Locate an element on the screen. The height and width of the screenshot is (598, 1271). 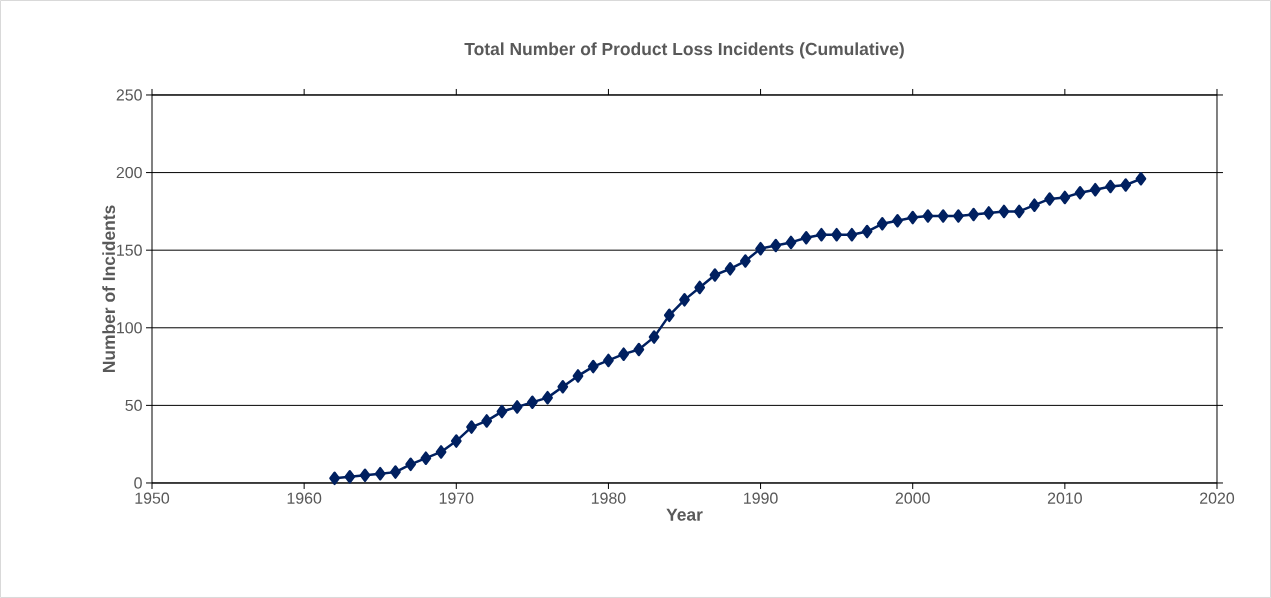
x-axis-title: Year is located at coordinates (684, 514).